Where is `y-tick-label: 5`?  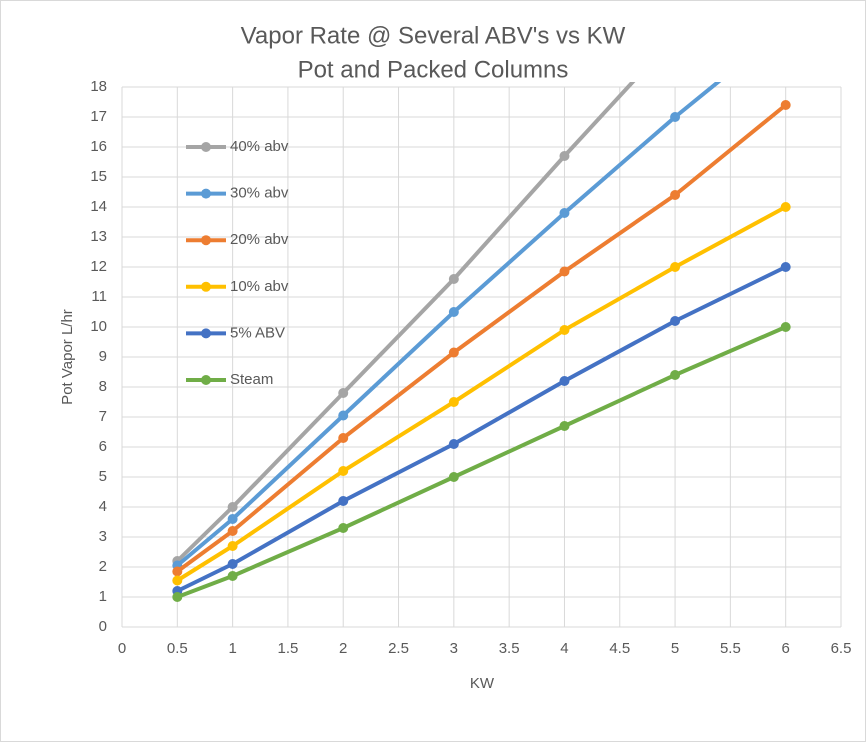 y-tick-label: 5 is located at coordinates (103, 476).